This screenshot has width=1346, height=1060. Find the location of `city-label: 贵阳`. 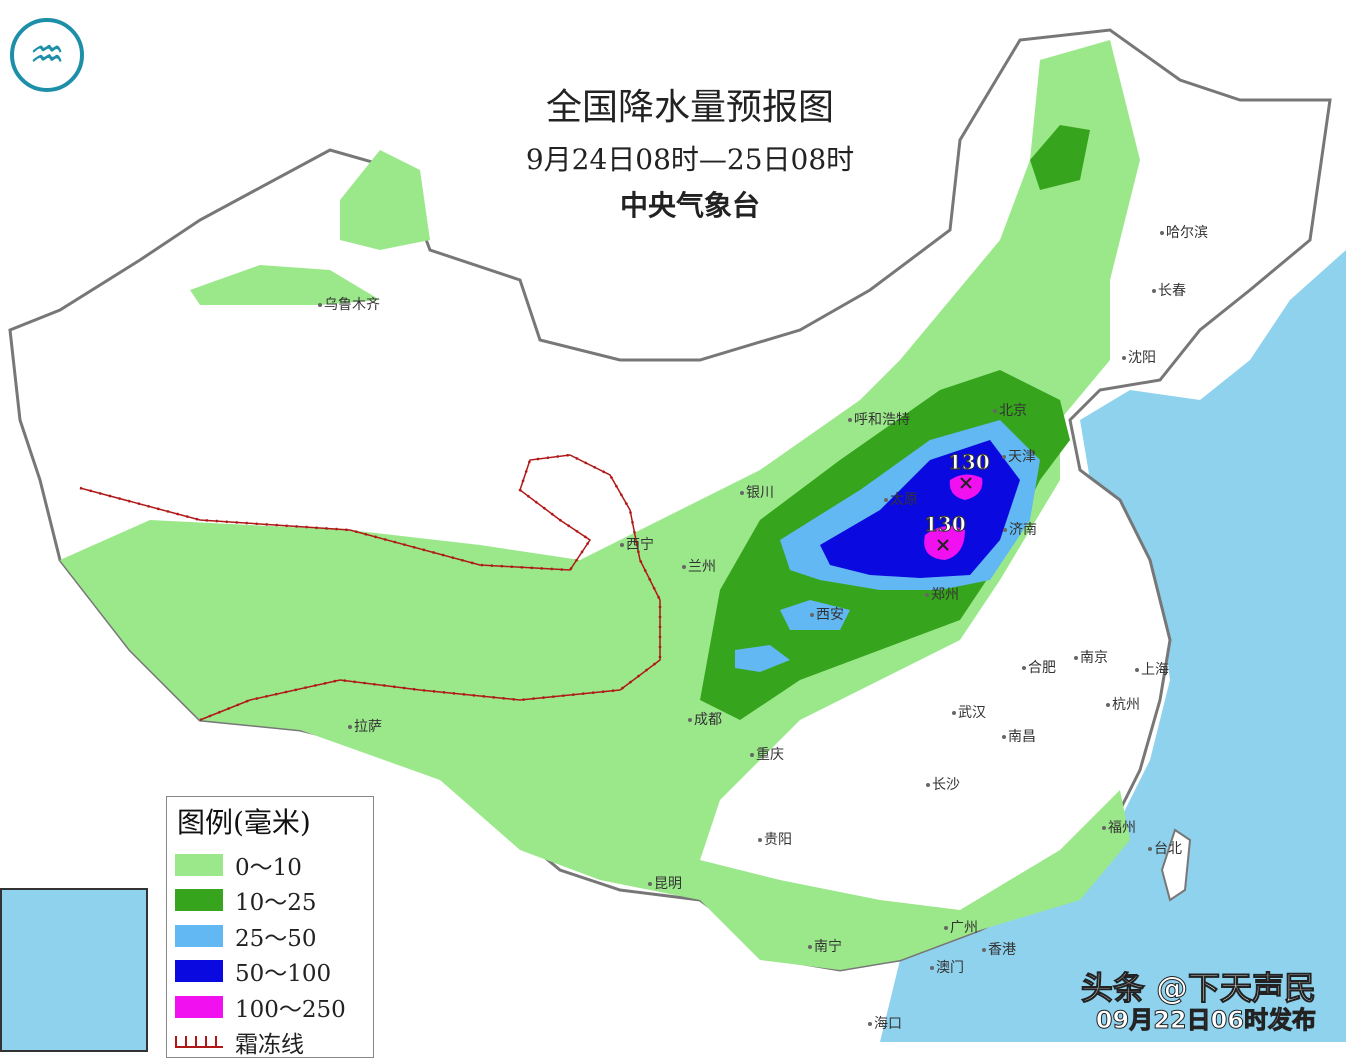

city-label: 贵阳 is located at coordinates (775, 840).